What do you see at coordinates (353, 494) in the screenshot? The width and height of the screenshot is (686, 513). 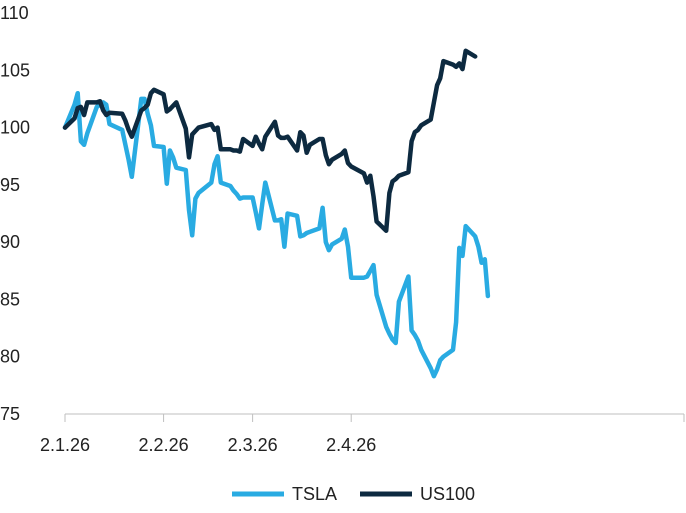 I see `legend: TSLA US100` at bounding box center [353, 494].